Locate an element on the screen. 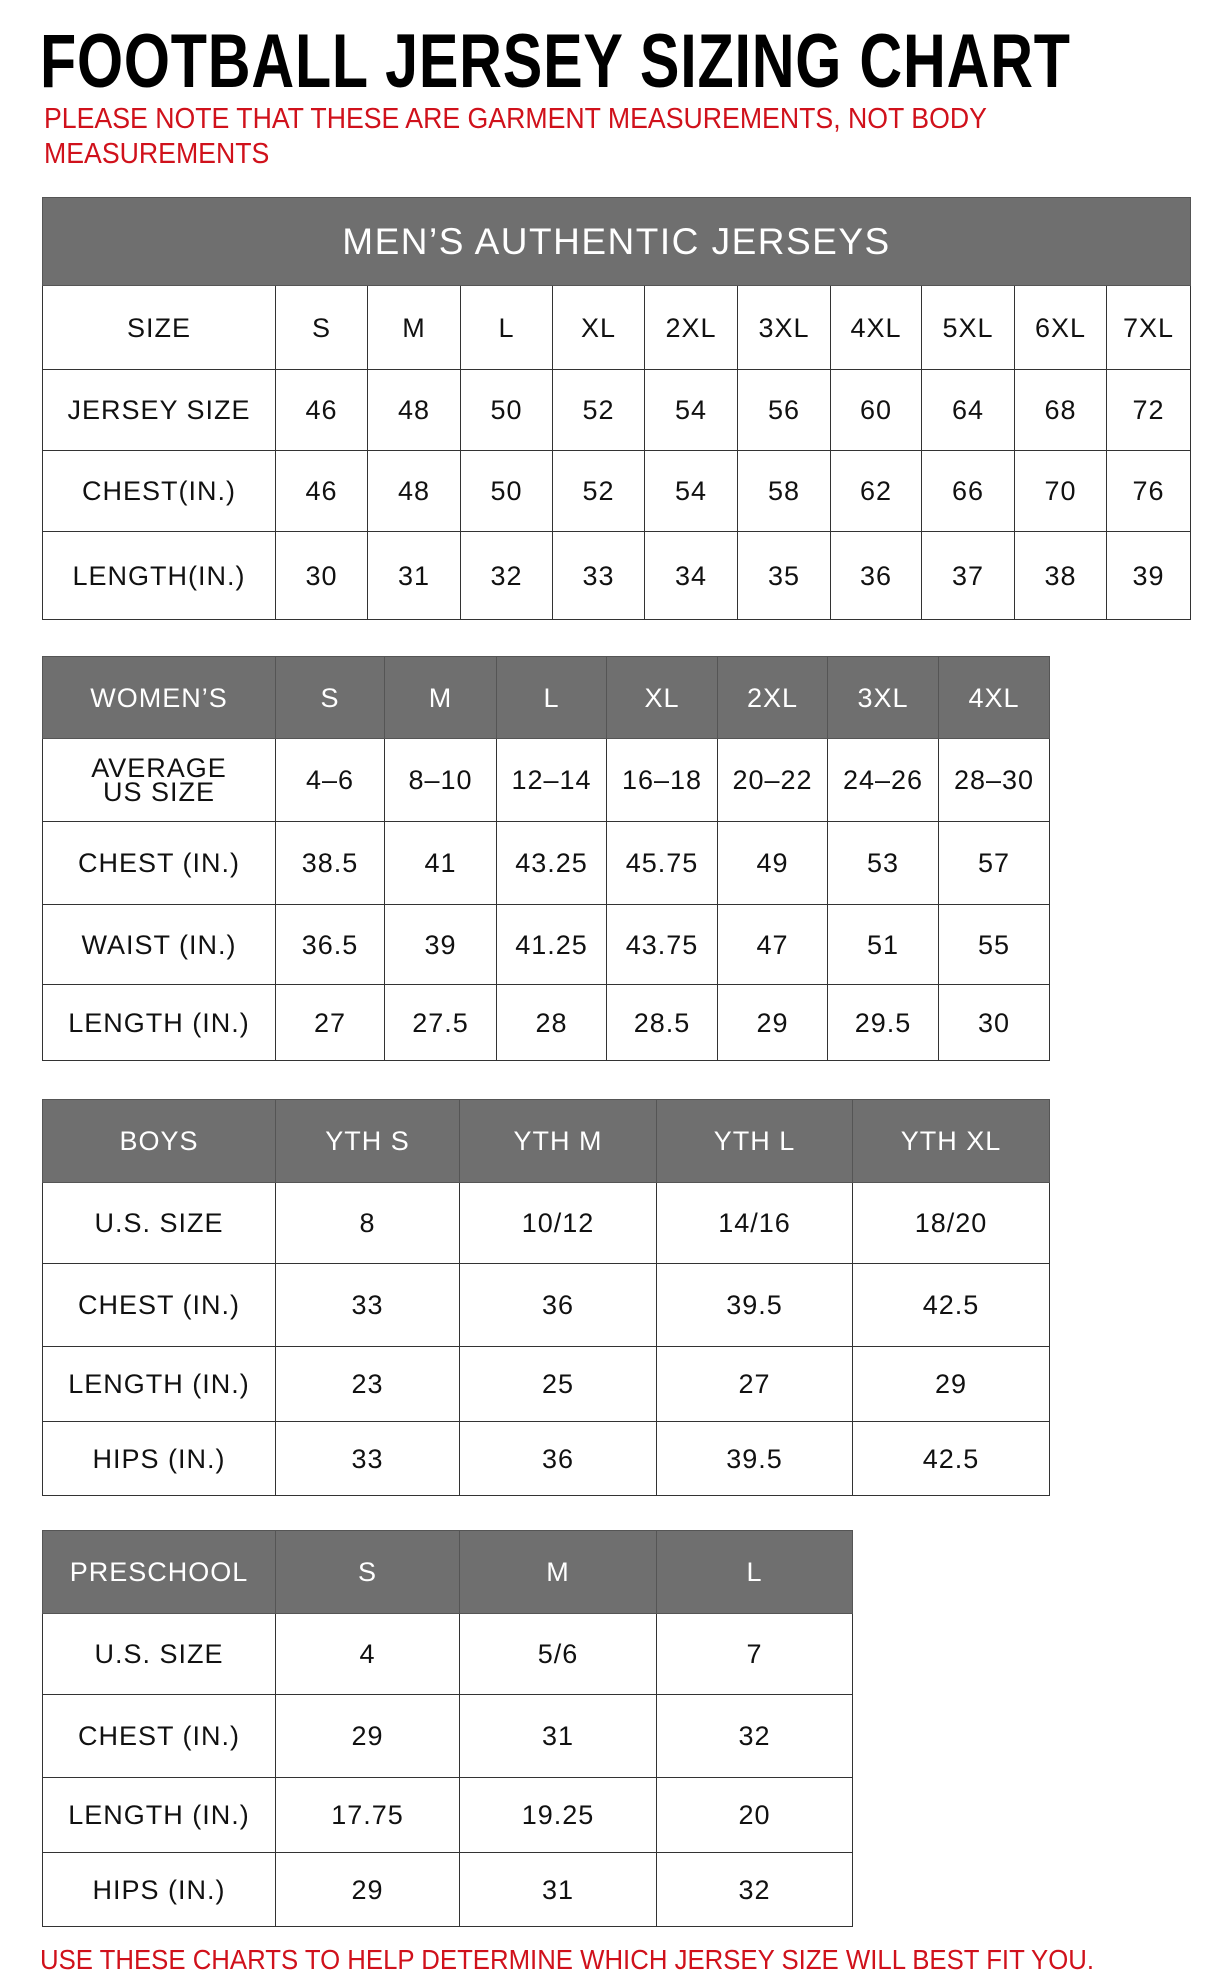  measurement-cell: 42.5 is located at coordinates (951, 1305).